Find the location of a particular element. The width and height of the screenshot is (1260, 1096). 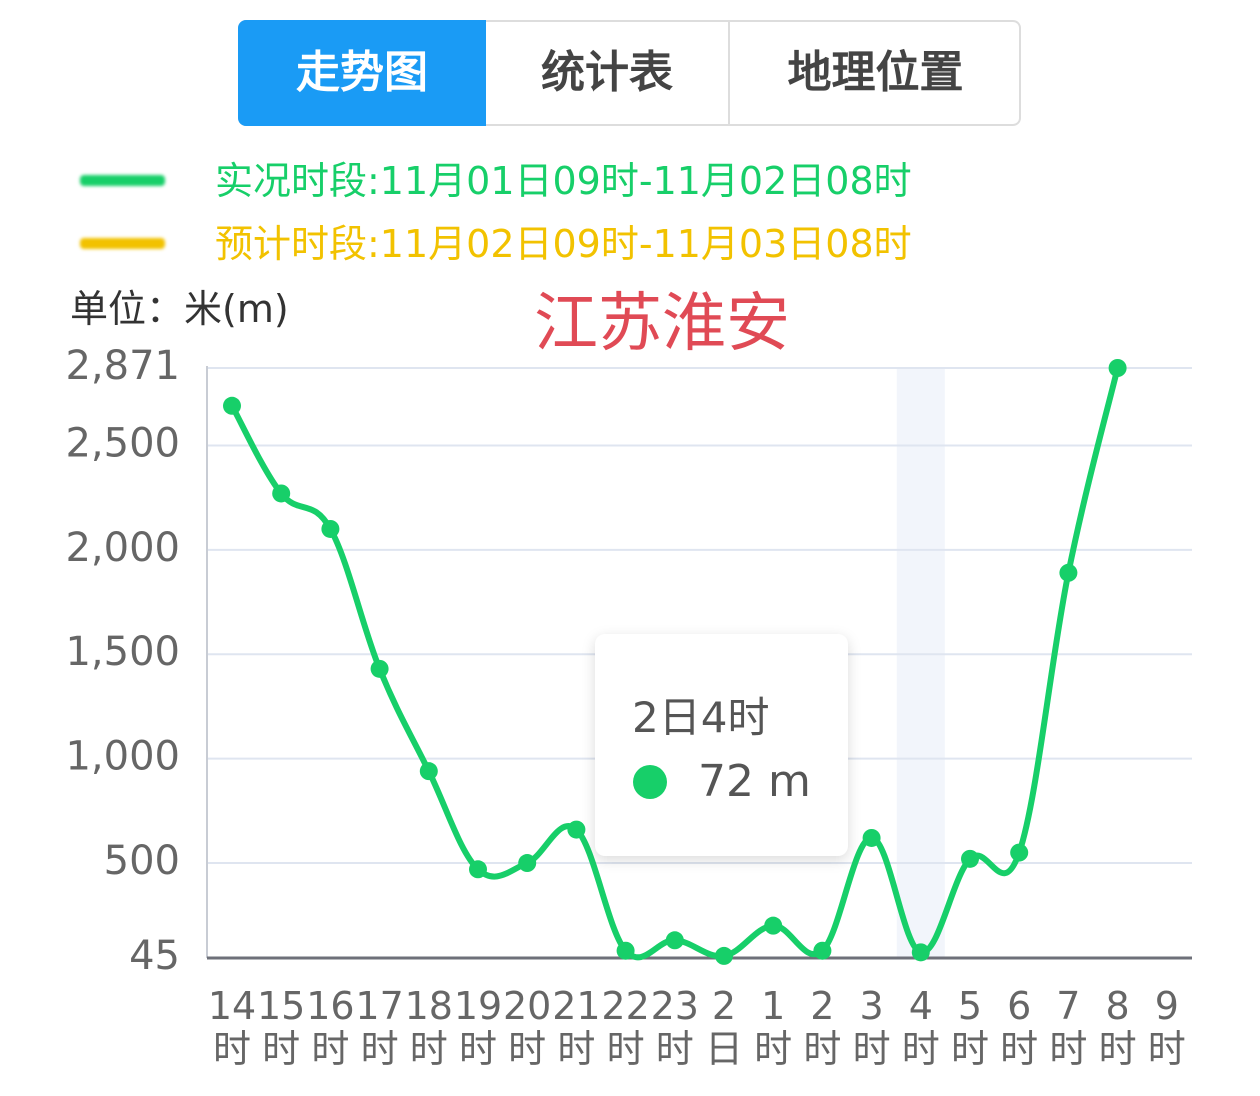

legend-label: 预计时段:11月02日09时-11月03日08时 is located at coordinates (563, 244).